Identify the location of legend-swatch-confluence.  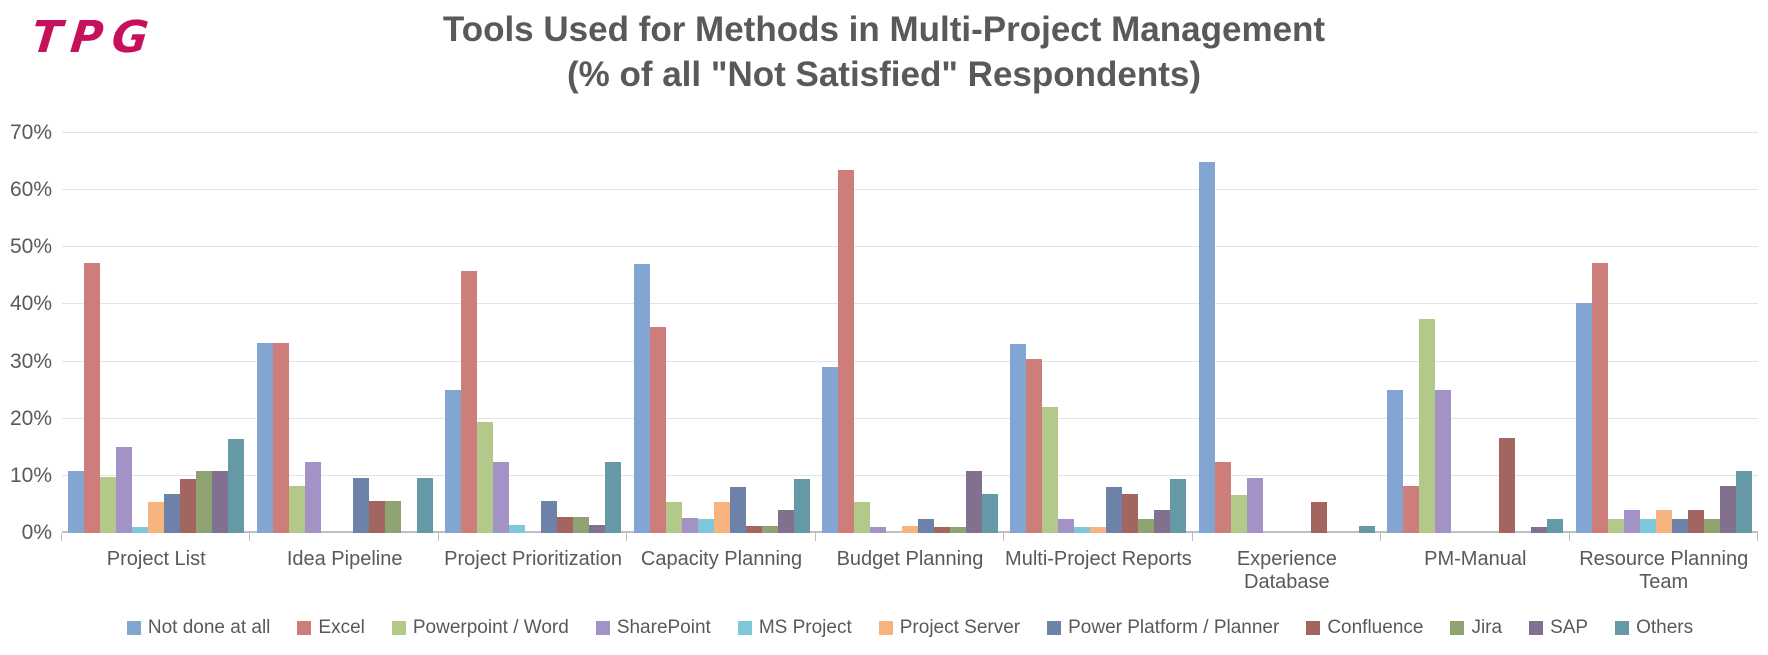
(1313, 628).